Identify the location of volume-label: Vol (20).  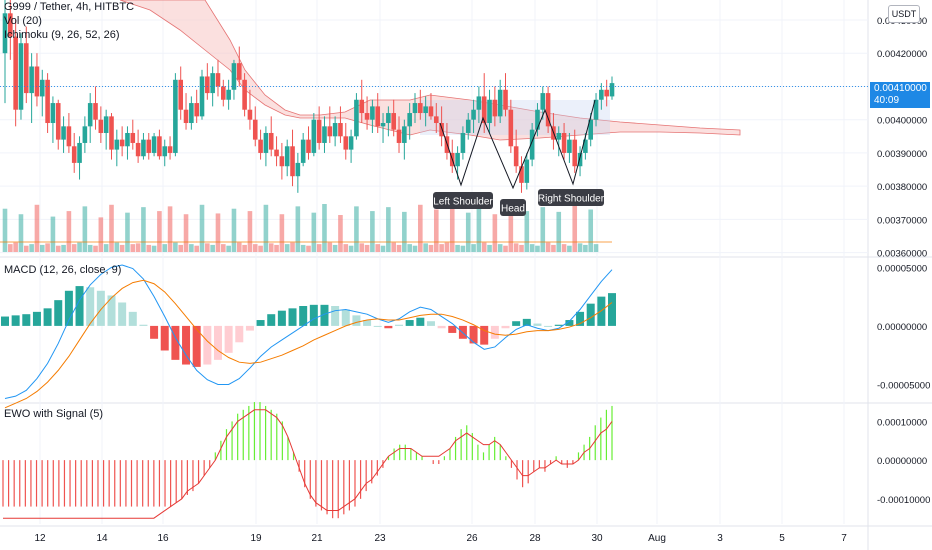
(23, 21).